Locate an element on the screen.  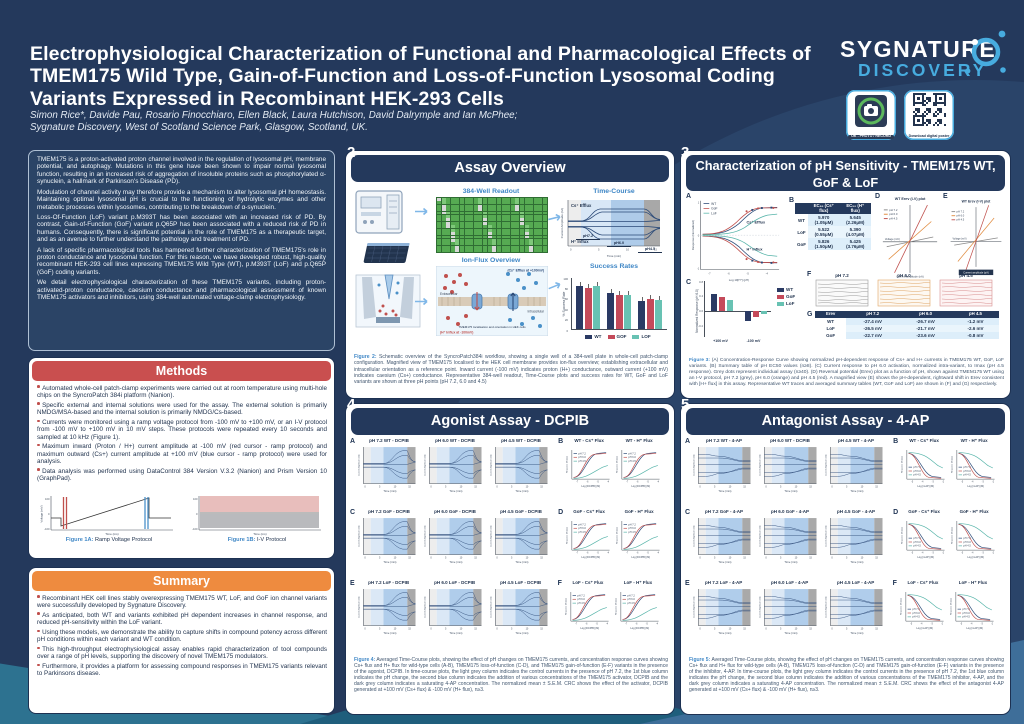
workflow-arrow-icon is located at coordinates (554, 217).